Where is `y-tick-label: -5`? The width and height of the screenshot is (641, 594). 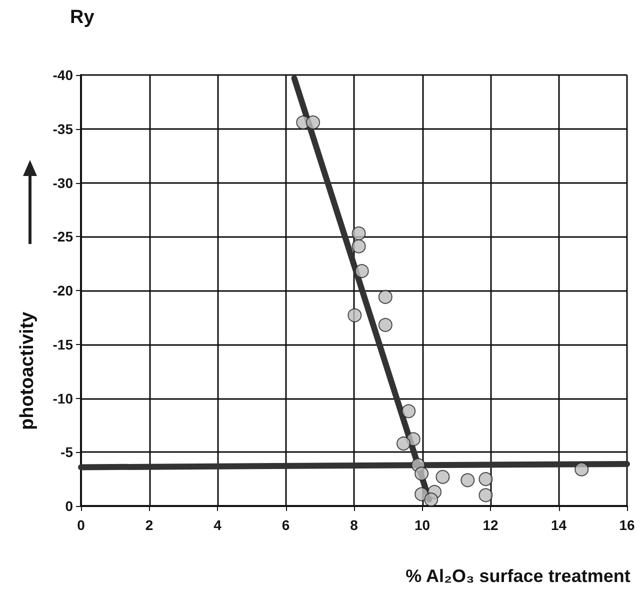
y-tick-label: -5 is located at coordinates (67, 452).